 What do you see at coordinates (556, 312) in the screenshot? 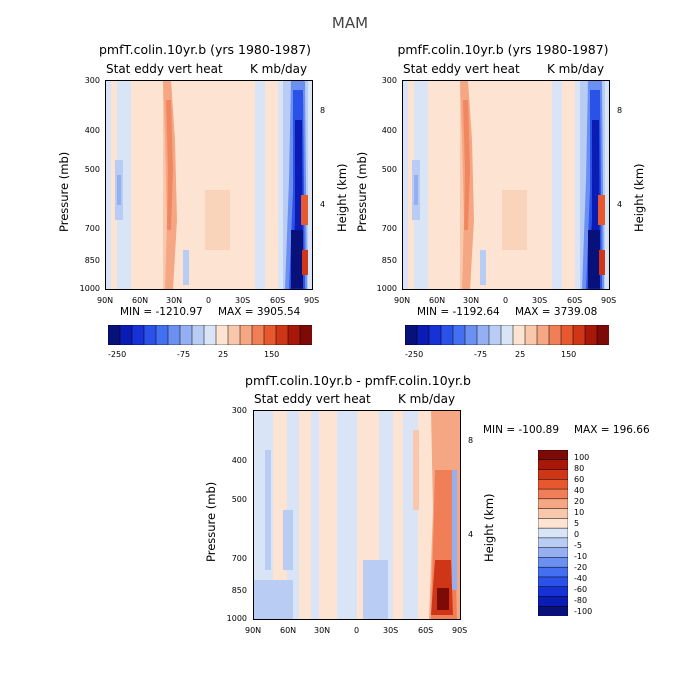
I see `panel-b-max: MAX = 3739.08` at bounding box center [556, 312].